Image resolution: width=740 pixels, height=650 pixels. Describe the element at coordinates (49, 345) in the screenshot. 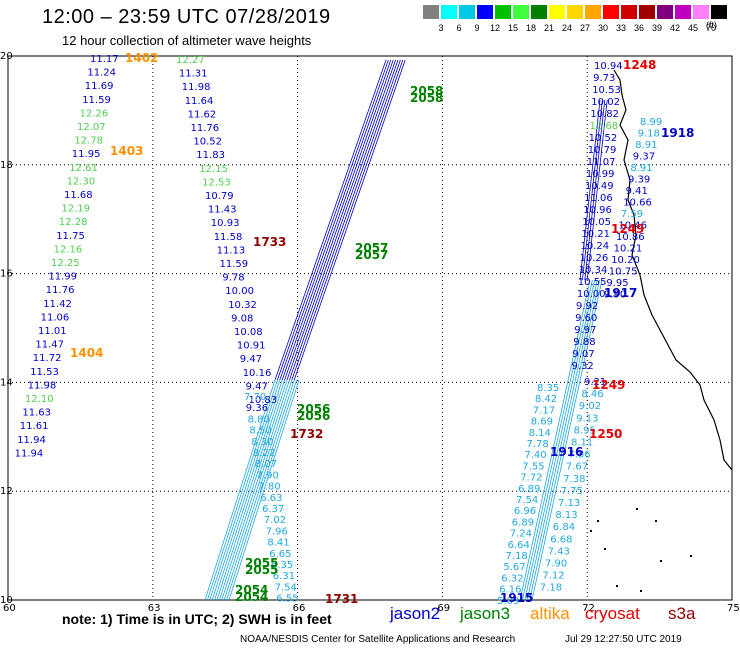

I see `wave-height-left: 11.47` at that location.